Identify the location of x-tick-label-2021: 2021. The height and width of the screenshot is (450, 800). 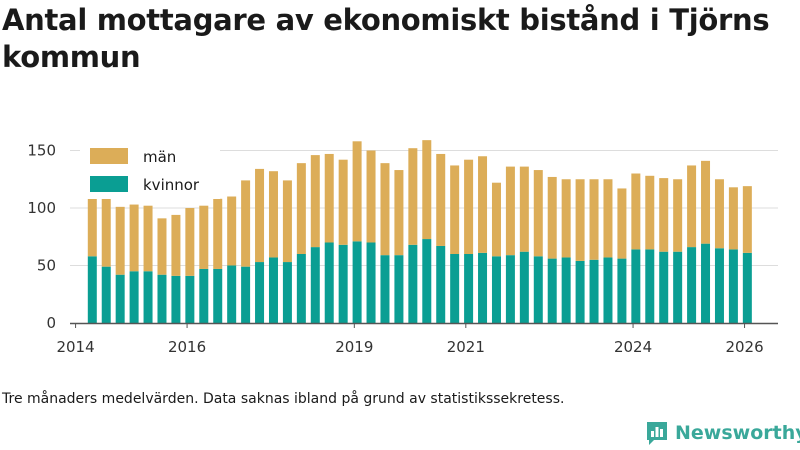
(466, 347).